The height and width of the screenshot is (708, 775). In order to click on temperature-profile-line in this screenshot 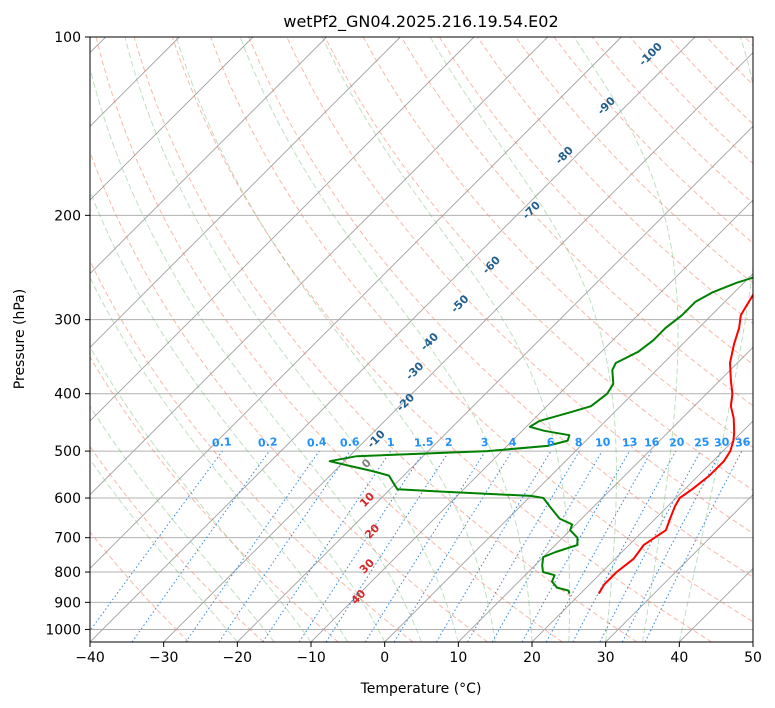, I will do `click(675, 443)`.